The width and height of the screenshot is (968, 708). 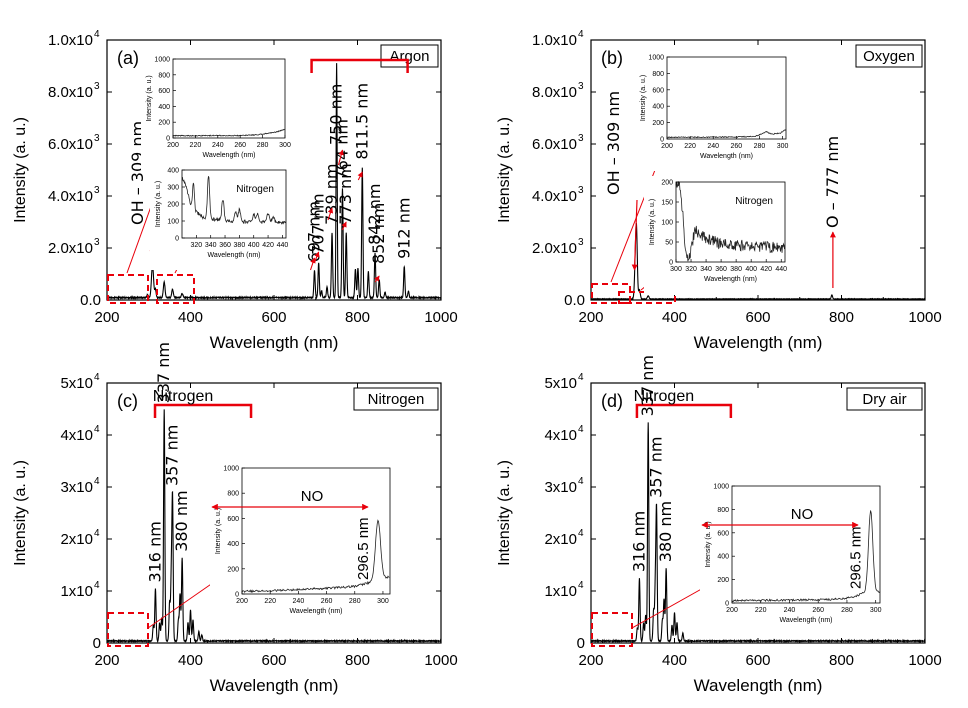 I want to click on y-tick-mantissa: 4.0x10, so click(x=554, y=196).